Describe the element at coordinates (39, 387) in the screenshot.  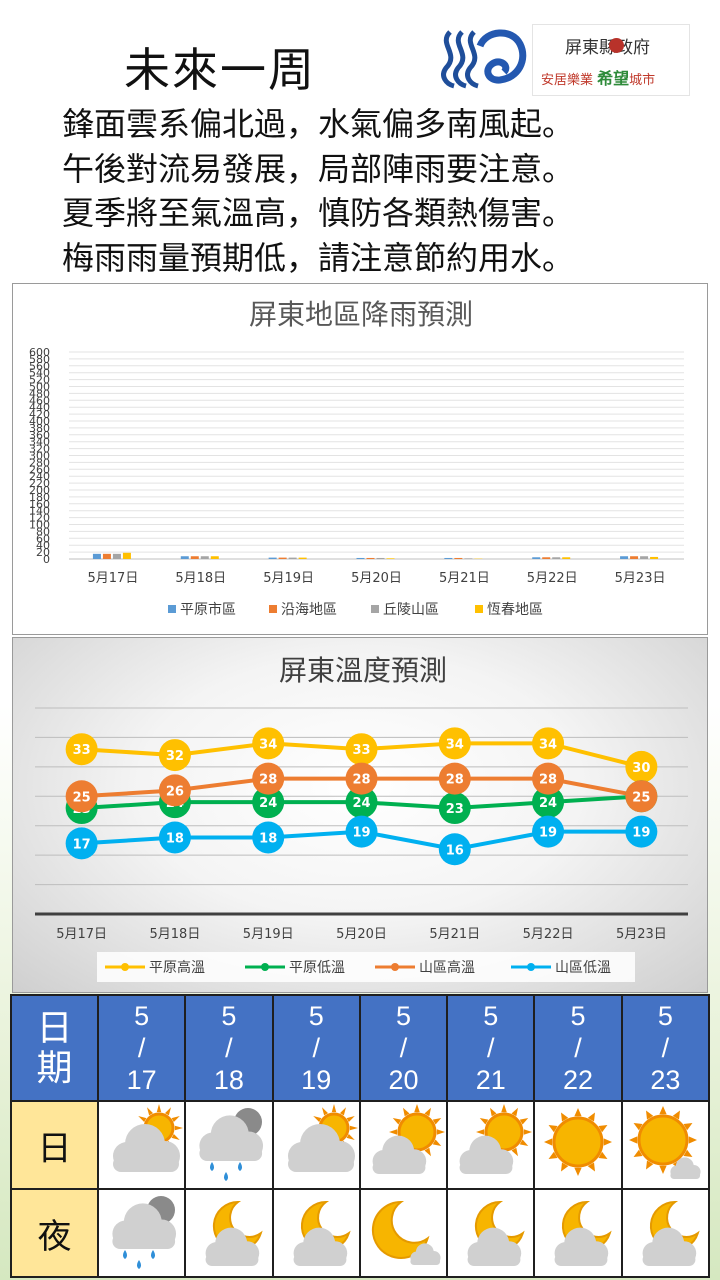
I see `y-tick-label: 500` at that location.